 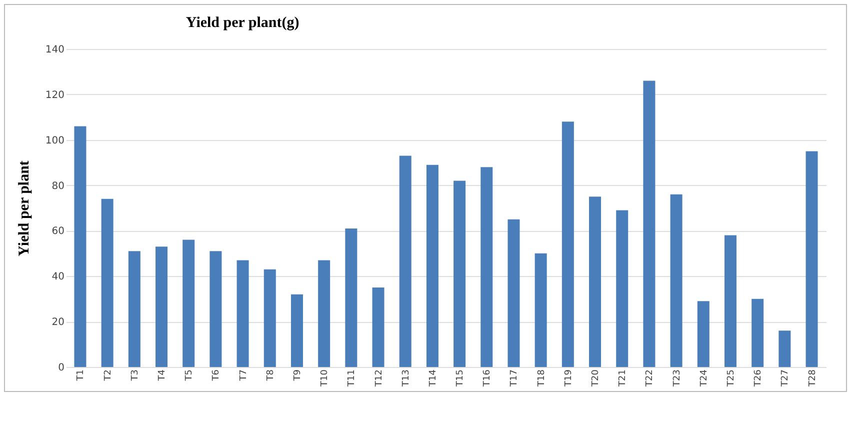 What do you see at coordinates (759, 378) in the screenshot?
I see `x-tick-label: T26` at bounding box center [759, 378].